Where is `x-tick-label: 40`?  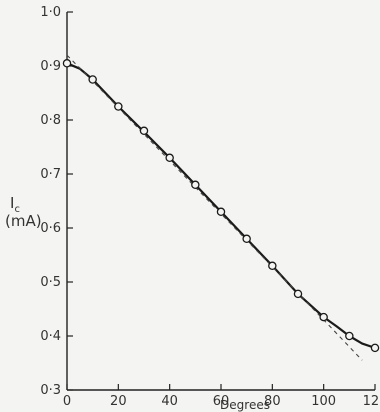 x-tick-label: 40 is located at coordinates (169, 401).